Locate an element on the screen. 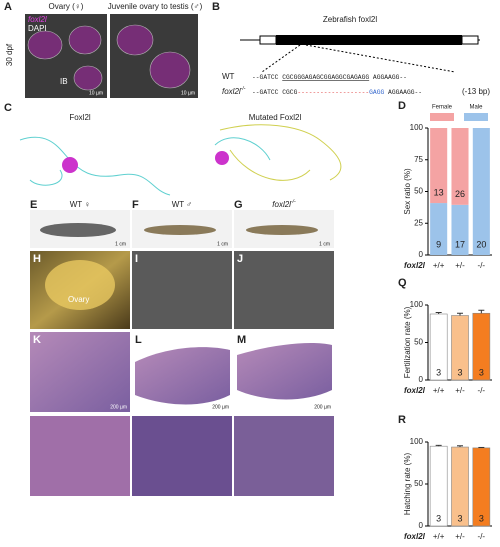  annotation: IB is located at coordinates (64, 81).